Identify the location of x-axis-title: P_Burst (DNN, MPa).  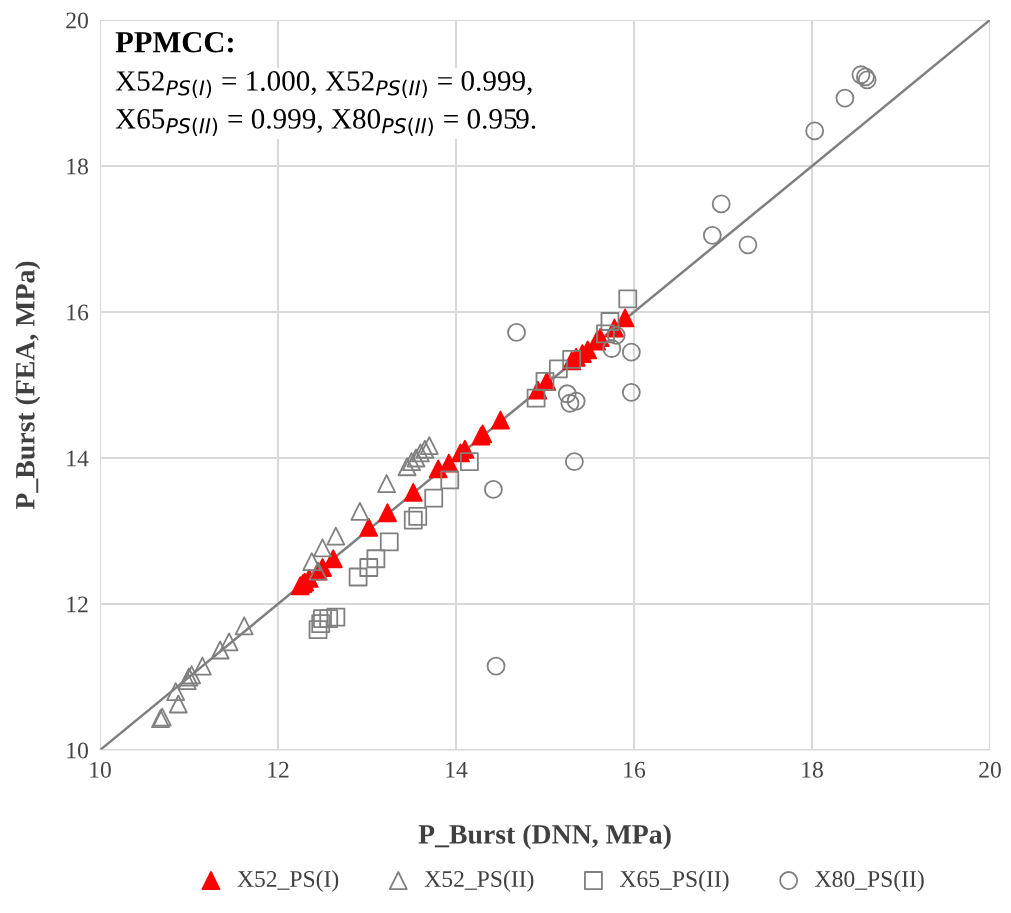
(544, 837).